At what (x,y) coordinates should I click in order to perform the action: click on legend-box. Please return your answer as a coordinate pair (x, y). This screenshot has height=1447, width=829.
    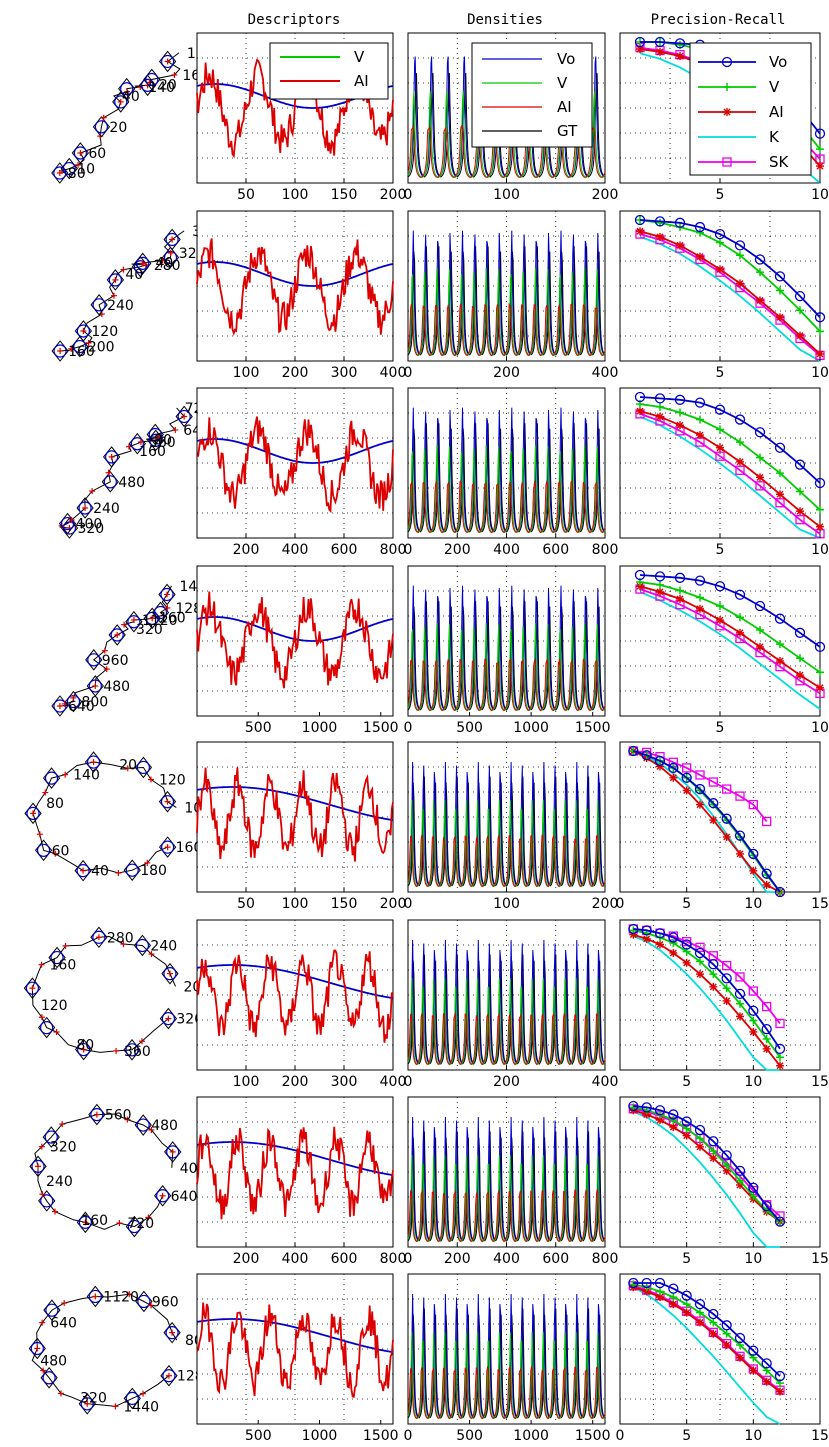
    Looking at the image, I should click on (750, 109).